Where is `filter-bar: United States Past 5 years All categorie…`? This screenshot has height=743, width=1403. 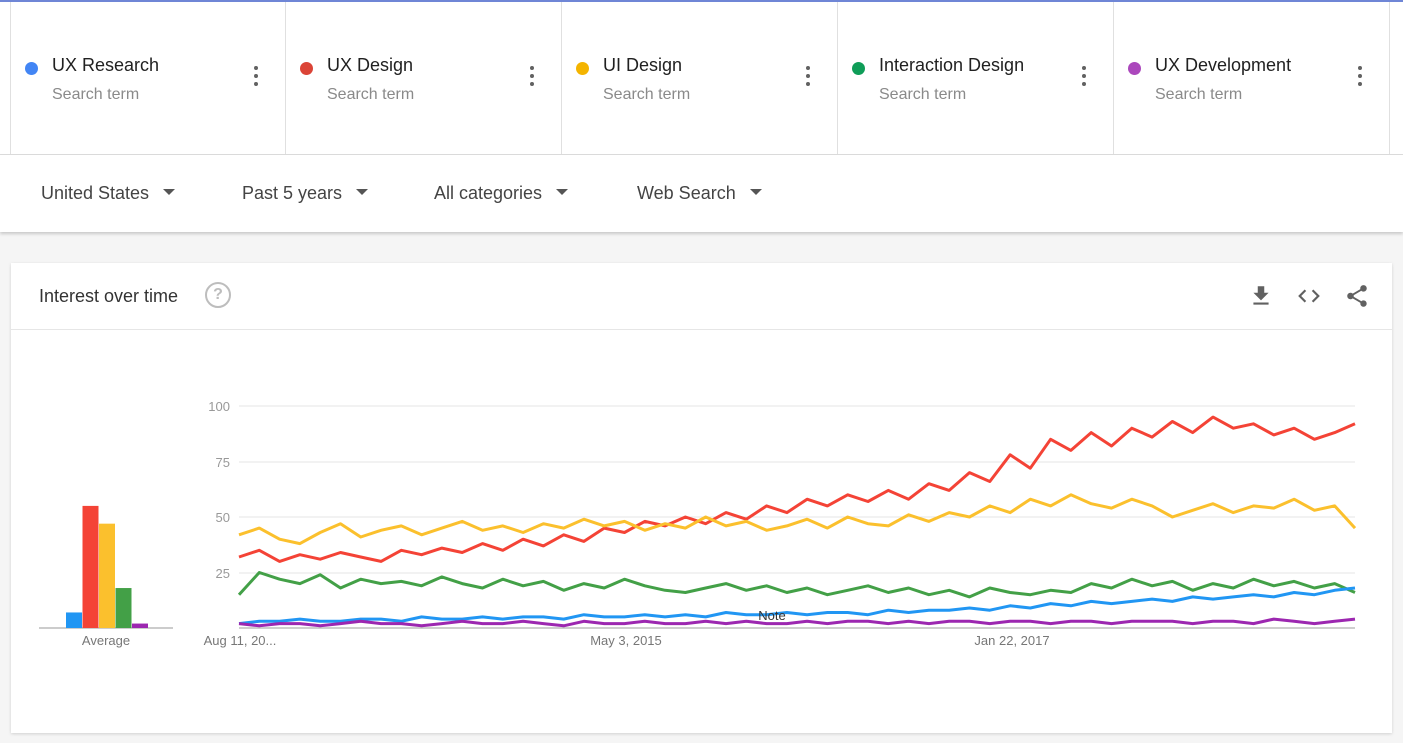
filter-bar: United States Past 5 years All categorie… is located at coordinates (701, 193).